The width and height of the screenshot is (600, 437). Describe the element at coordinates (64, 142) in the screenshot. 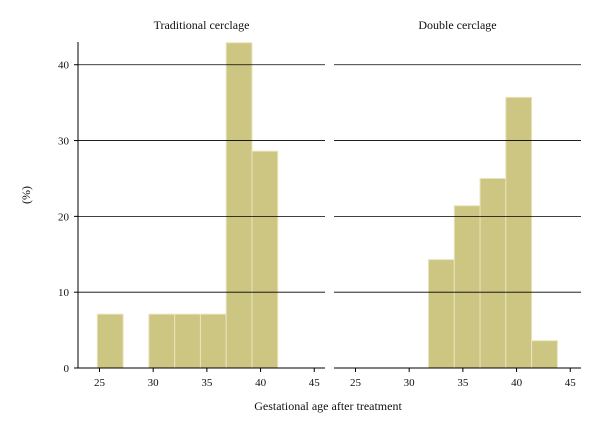

I see `y-tick-label: 30` at that location.